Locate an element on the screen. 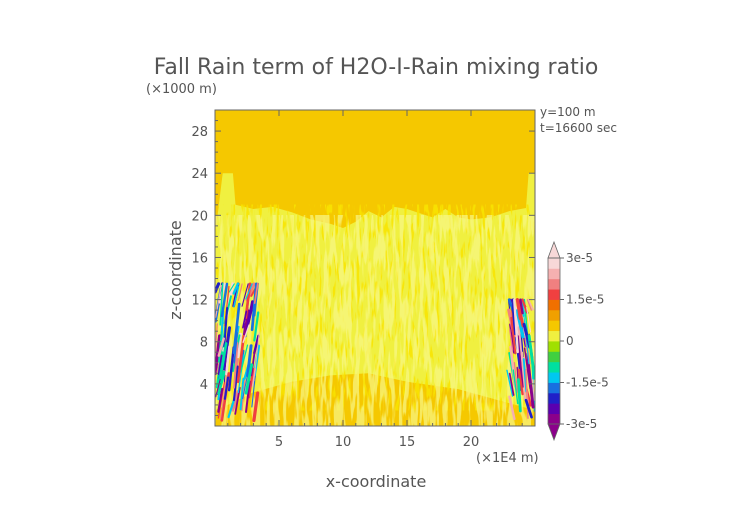 The width and height of the screenshot is (752, 532). x-tick-label: 20 is located at coordinates (471, 442).